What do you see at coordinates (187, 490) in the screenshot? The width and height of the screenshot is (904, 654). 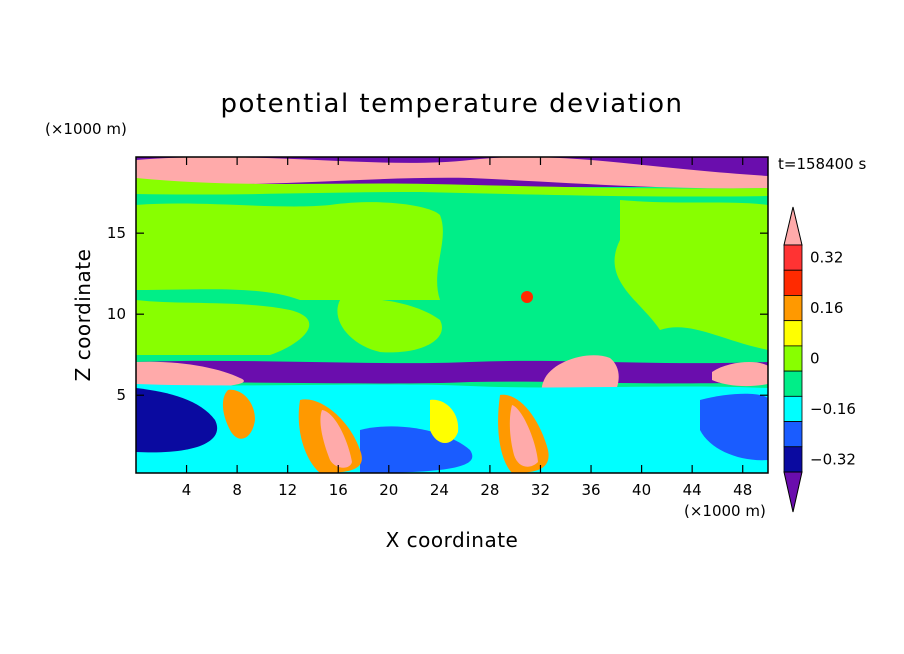 I see `x-tick-label: 4` at bounding box center [187, 490].